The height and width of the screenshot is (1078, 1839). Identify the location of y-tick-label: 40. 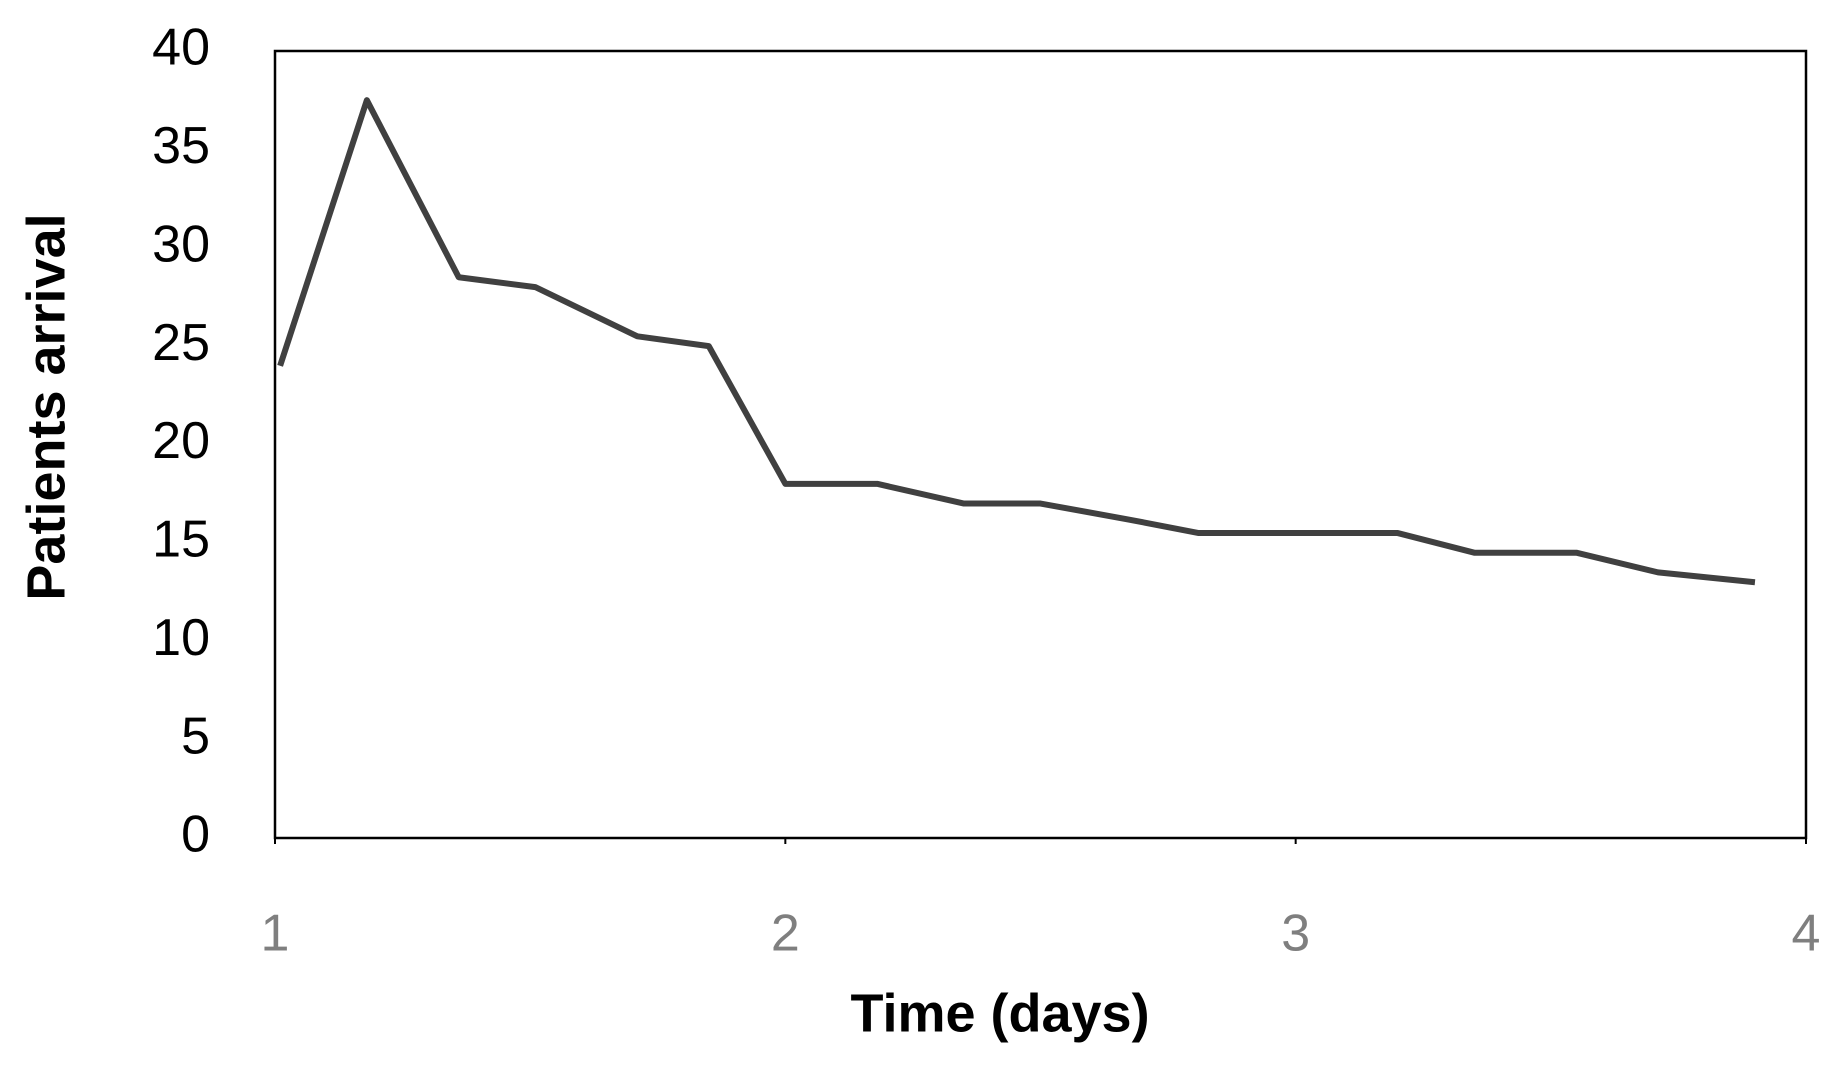
(181, 48).